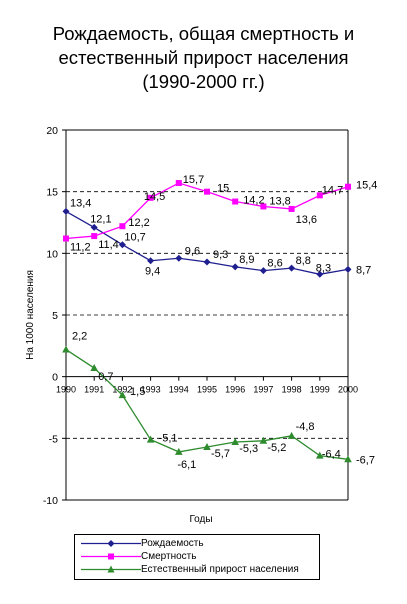 This screenshot has height=604, width=407. Describe the element at coordinates (52, 193) in the screenshot. I see `y-tick-label: 15` at that location.